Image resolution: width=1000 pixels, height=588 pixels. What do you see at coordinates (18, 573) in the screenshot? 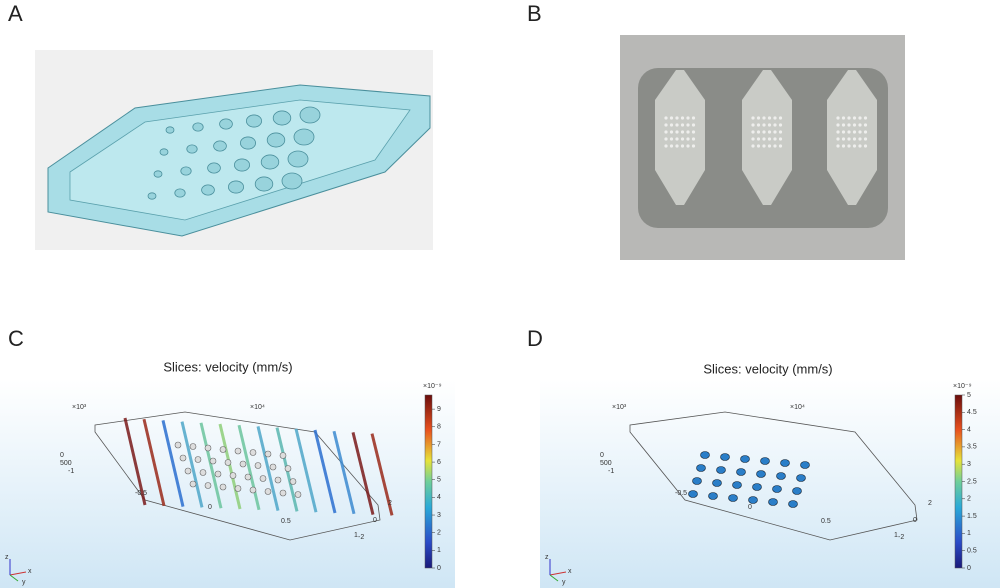
I see `triad-x` at bounding box center [18, 573].